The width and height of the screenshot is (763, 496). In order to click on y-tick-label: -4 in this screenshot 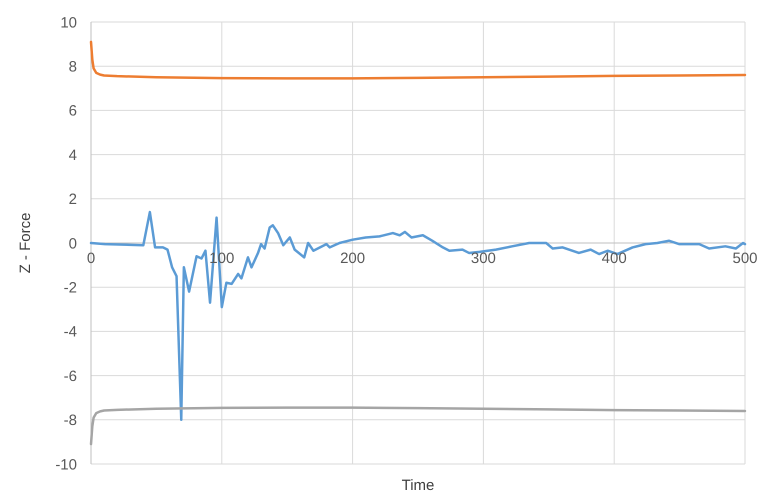, I will do `click(70, 332)`.